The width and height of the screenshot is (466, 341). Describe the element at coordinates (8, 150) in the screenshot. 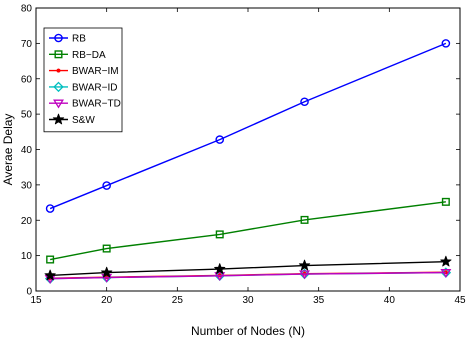

I see `y-axis-title: Averae Delay` at that location.